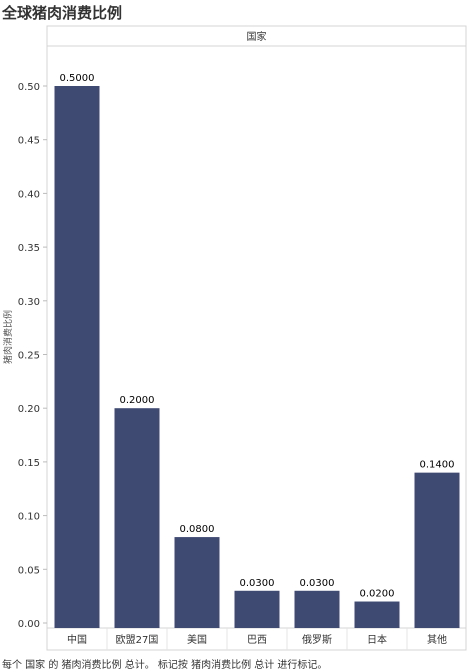 The width and height of the screenshot is (468, 671). I want to click on x-category-label: 巴西, so click(257, 640).